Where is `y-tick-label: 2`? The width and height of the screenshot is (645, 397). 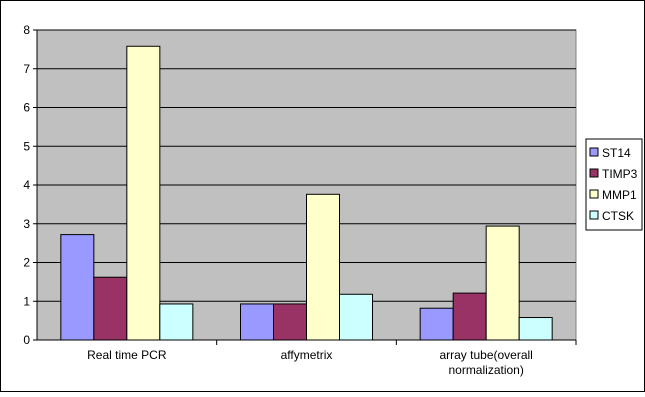 y-tick-label: 2 is located at coordinates (26, 263).